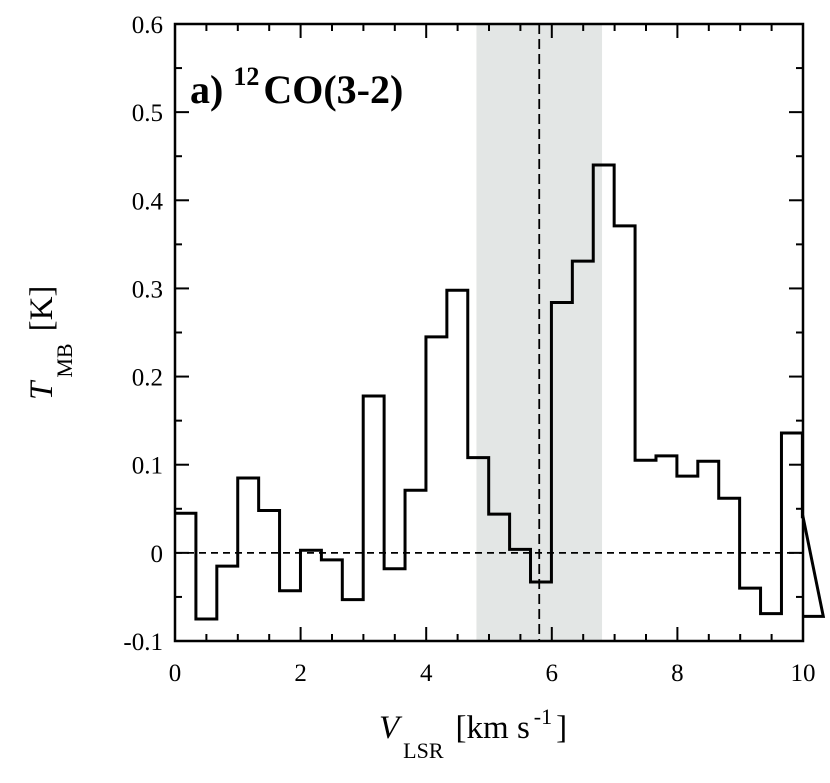 This screenshot has width=830, height=783. I want to click on y-tick-label: 0.1, so click(147, 466).